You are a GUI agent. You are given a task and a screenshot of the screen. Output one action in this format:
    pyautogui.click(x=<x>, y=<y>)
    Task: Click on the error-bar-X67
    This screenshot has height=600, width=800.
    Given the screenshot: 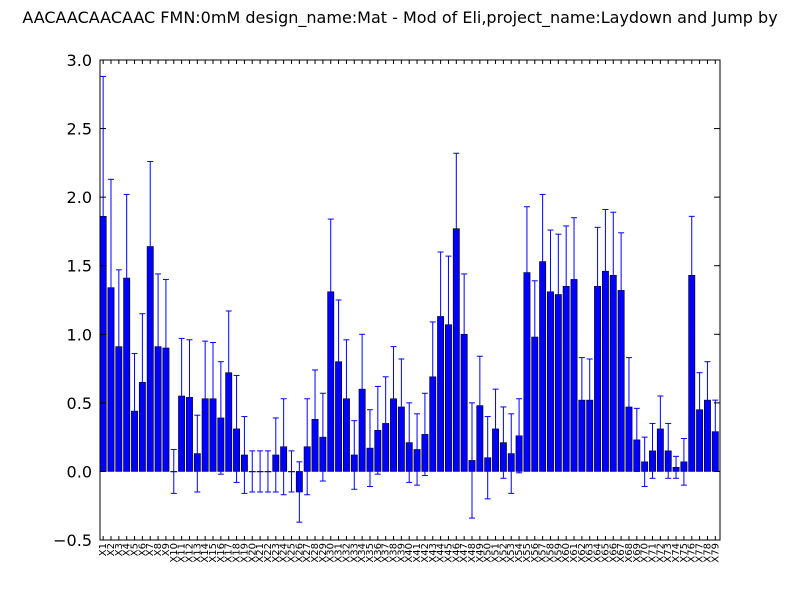 What is the action you would take?
    pyautogui.click(x=621, y=290)
    